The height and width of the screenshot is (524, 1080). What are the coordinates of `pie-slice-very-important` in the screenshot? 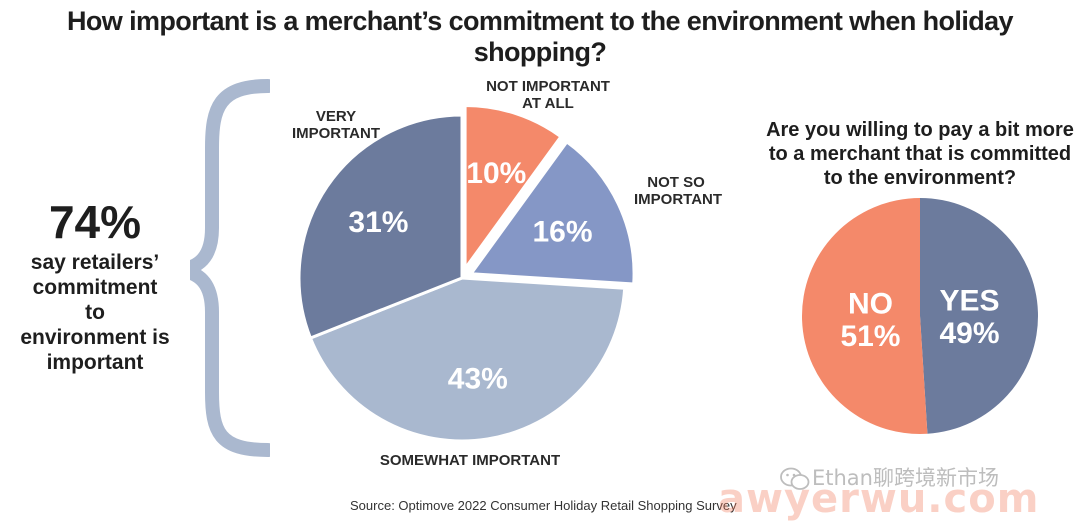 It's located at (380, 226).